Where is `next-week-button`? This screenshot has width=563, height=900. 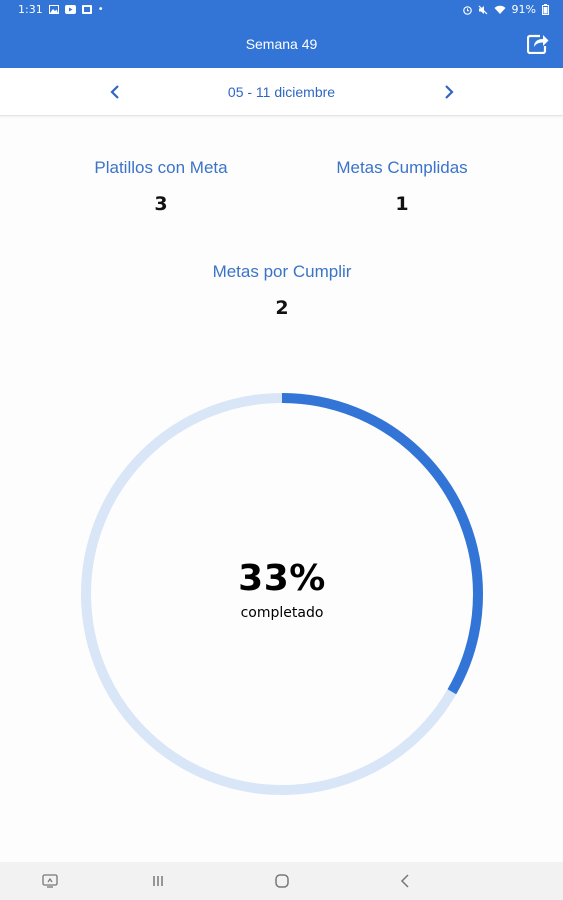
next-week-button is located at coordinates (449, 92).